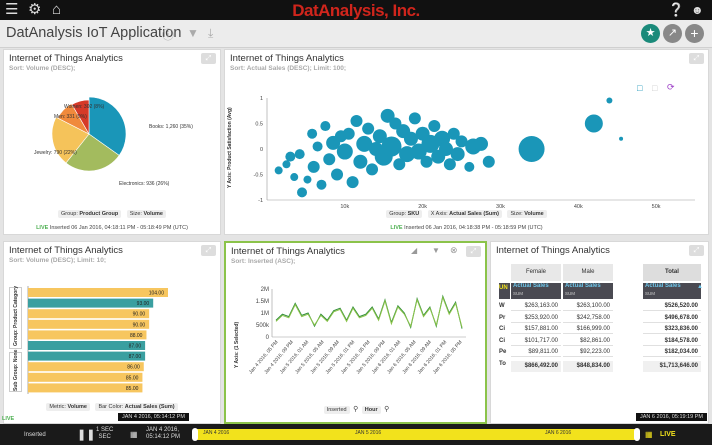 Image resolution: width=712 pixels, height=445 pixels. What do you see at coordinates (86, 435) in the screenshot?
I see `pause-icon: ❚❚` at bounding box center [86, 435].